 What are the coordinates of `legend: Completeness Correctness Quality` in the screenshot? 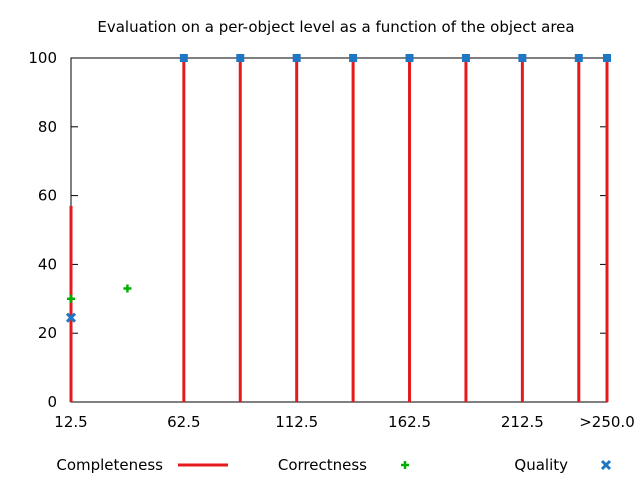 It's located at (334, 465).